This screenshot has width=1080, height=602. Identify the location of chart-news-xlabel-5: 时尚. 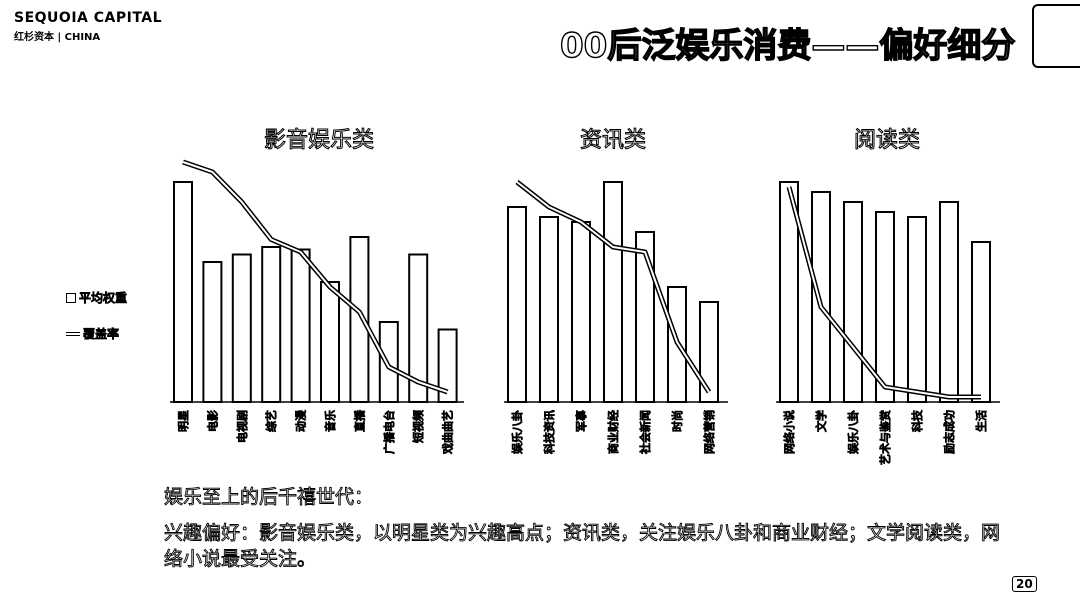
(677, 421).